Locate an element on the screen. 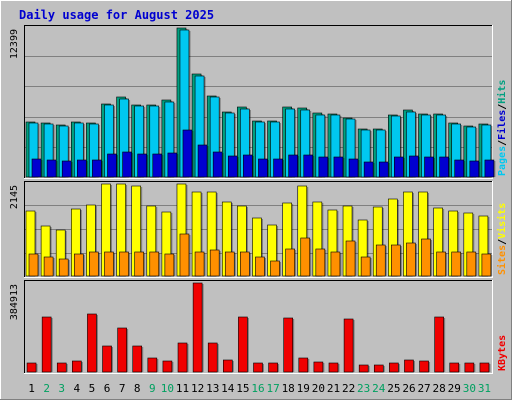 The image size is (512, 400). x-tick-label: 23 is located at coordinates (363, 388).